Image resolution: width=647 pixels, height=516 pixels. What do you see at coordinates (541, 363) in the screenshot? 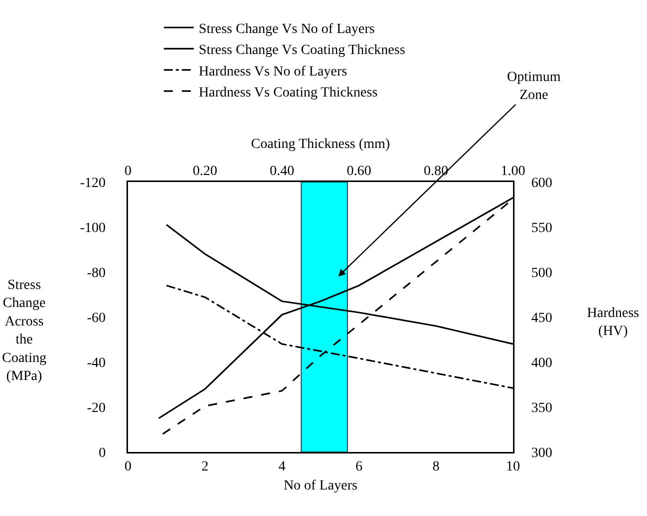
I see `y2-tick-label: 400` at bounding box center [541, 363].